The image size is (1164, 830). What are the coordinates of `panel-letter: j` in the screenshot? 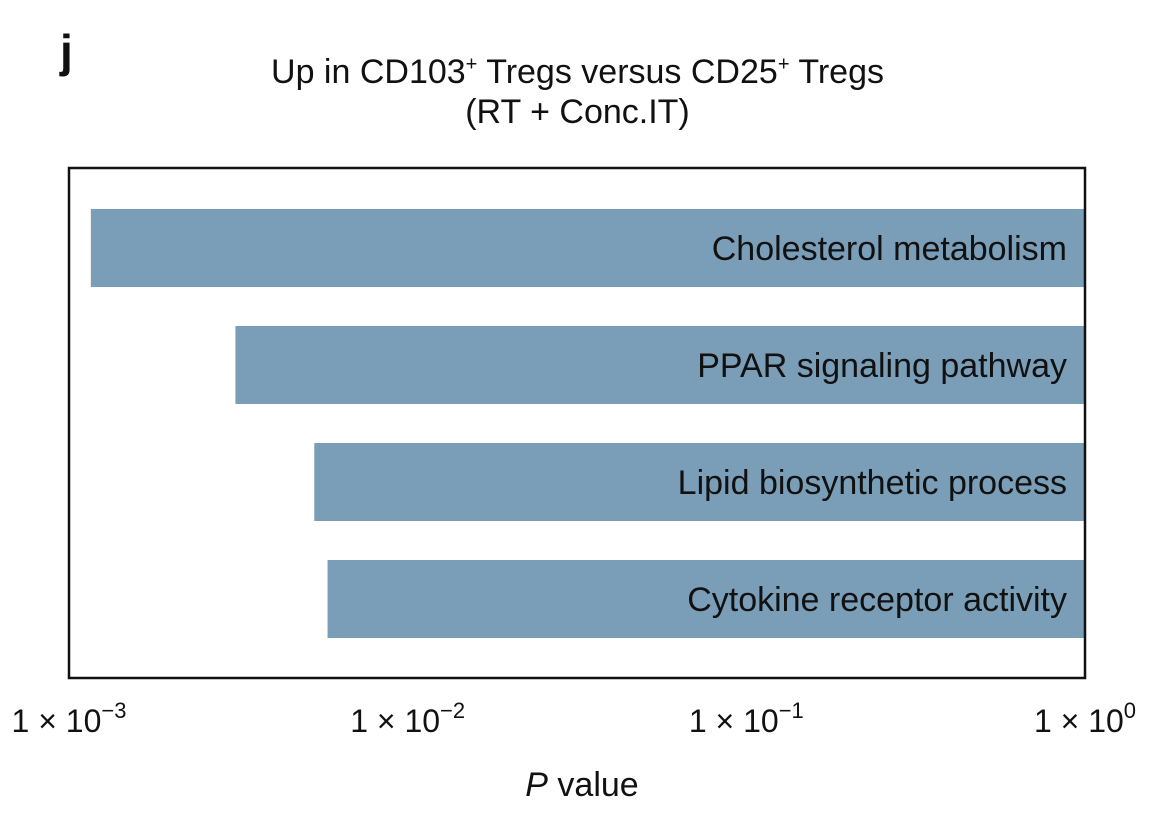 It's located at (66, 51).